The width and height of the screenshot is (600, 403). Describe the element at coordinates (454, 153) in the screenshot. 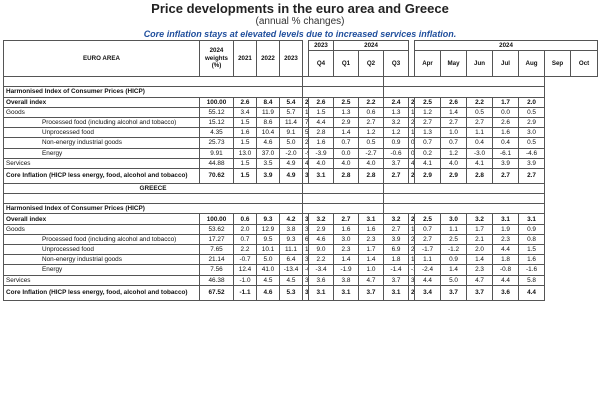

I see `value-cell: 1.2` at that location.